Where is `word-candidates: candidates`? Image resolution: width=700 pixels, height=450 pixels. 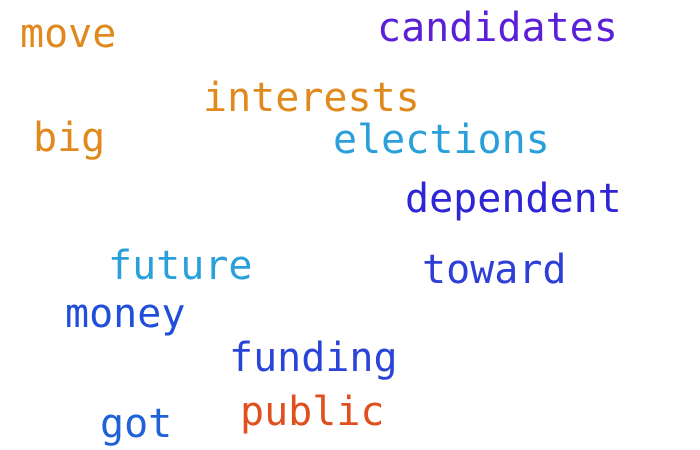 word-candidates: candidates is located at coordinates (497, 28).